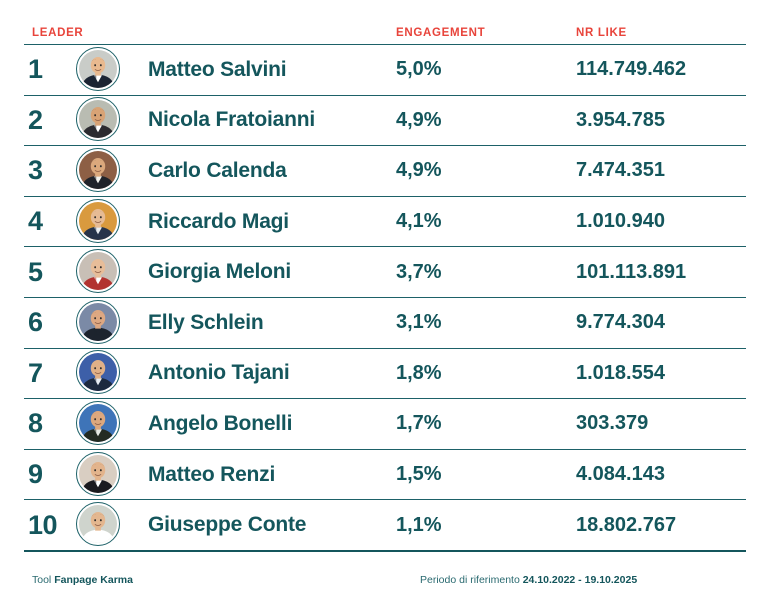 Image resolution: width=770 pixels, height=593 pixels. What do you see at coordinates (620, 119) in the screenshot?
I see `nr-like-value: 3.954.785` at bounding box center [620, 119].